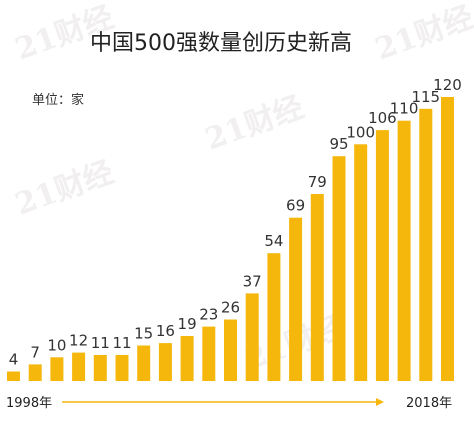  I want to click on bar-2017, so click(426, 245).